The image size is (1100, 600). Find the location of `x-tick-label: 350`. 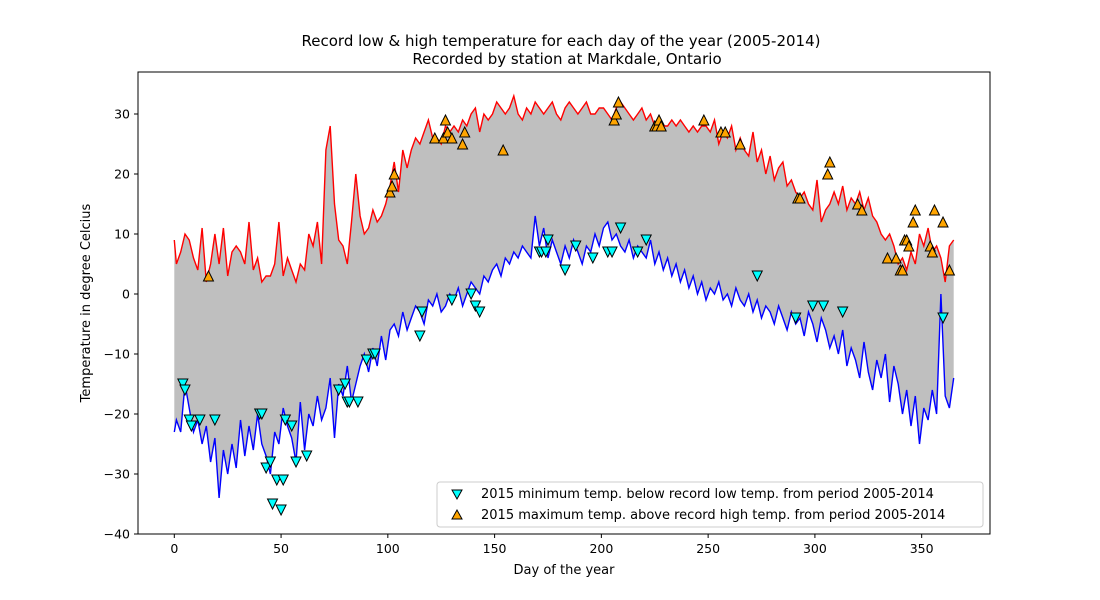

x-tick-label: 350 is located at coordinates (922, 548).